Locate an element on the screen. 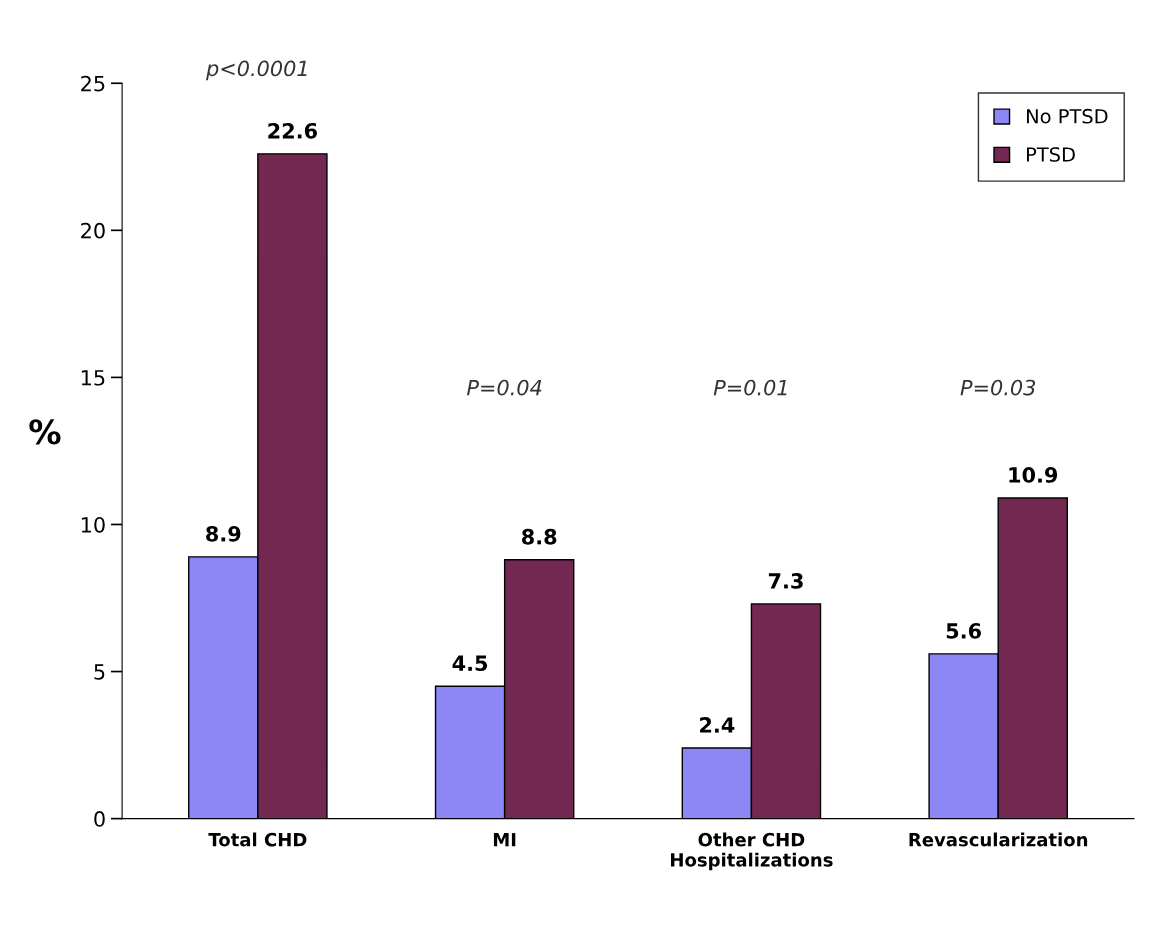 The image size is (1163, 925). y-tick-label: 5 is located at coordinates (99, 672).